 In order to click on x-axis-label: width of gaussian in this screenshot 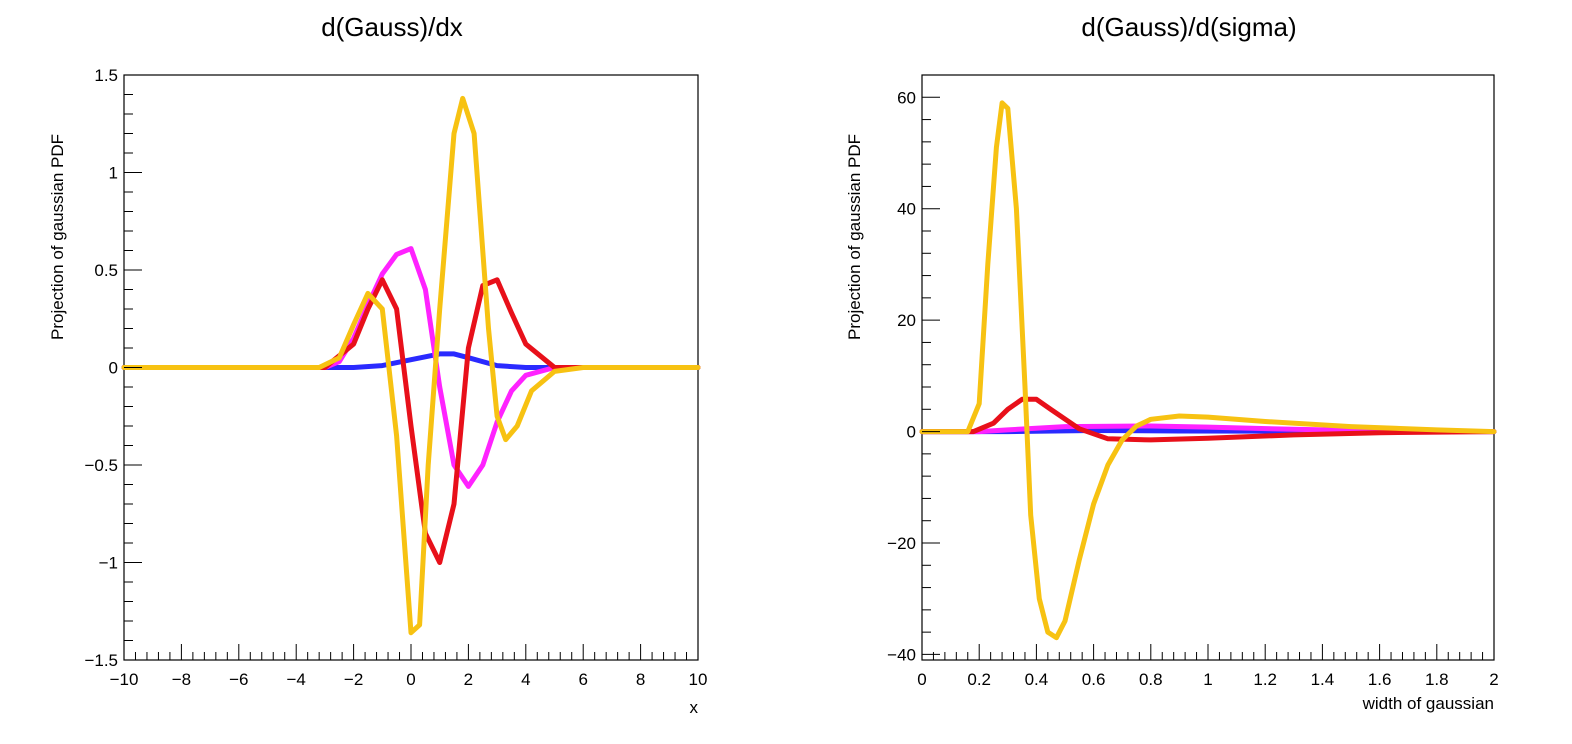, I will do `click(1428, 703)`.